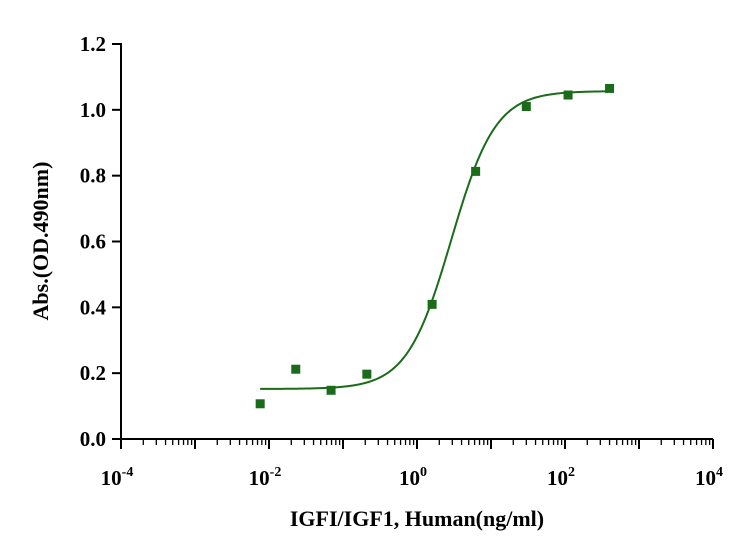 The image size is (754, 540). Describe the element at coordinates (709, 477) in the screenshot. I see `x-tick-label: 10⁴` at that location.